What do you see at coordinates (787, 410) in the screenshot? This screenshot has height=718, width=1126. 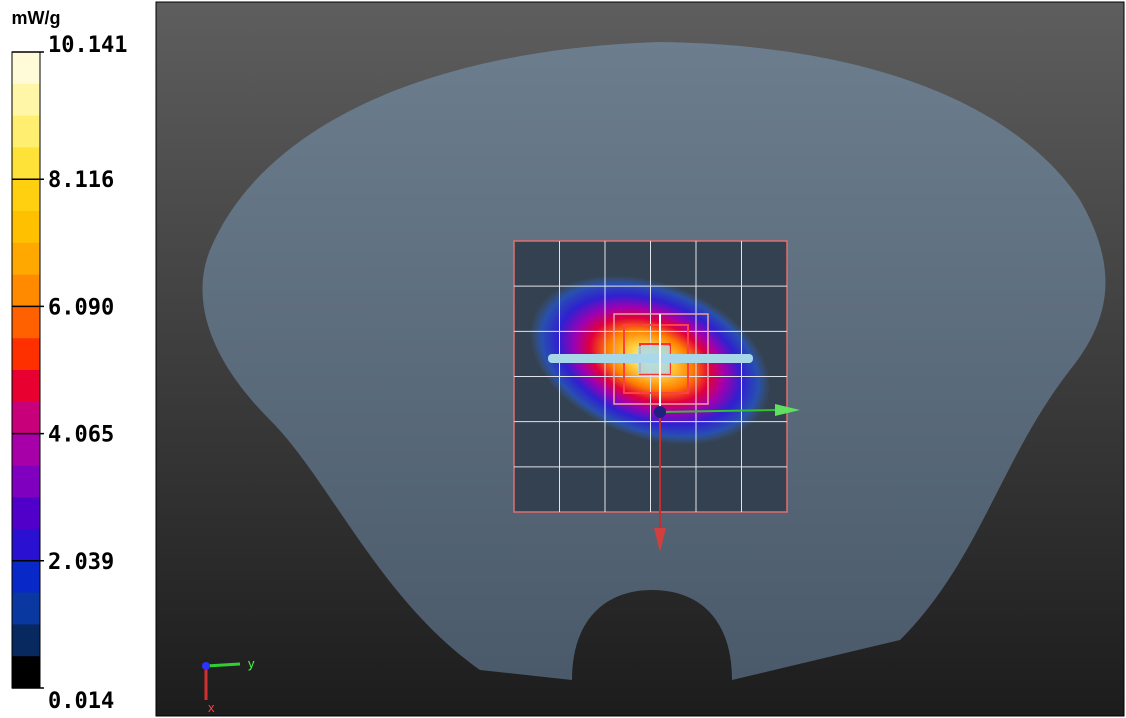 I see `y-arrow-head` at bounding box center [787, 410].